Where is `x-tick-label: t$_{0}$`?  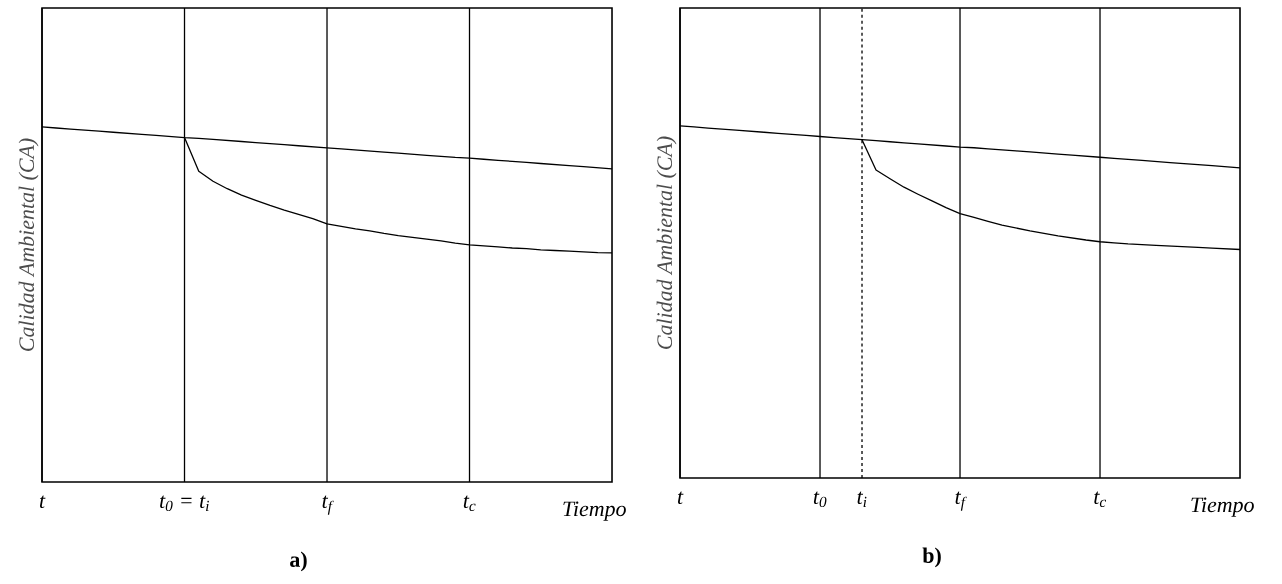 x-tick-label: t$_{0}$ is located at coordinates (820, 499).